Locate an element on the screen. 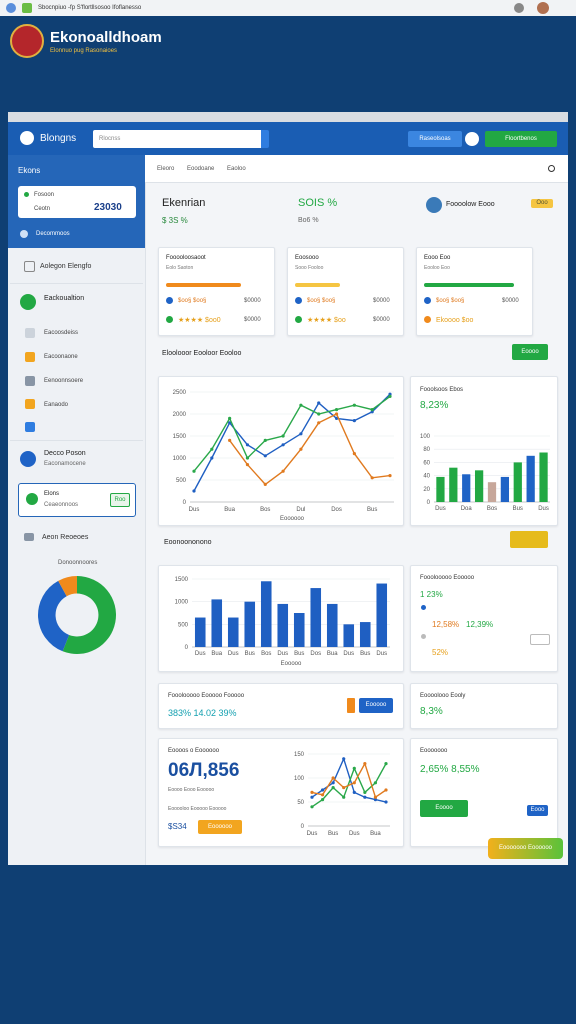 The image size is (576, 1024). card-row: $oo§ $oo§ is located at coordinates (192, 301).